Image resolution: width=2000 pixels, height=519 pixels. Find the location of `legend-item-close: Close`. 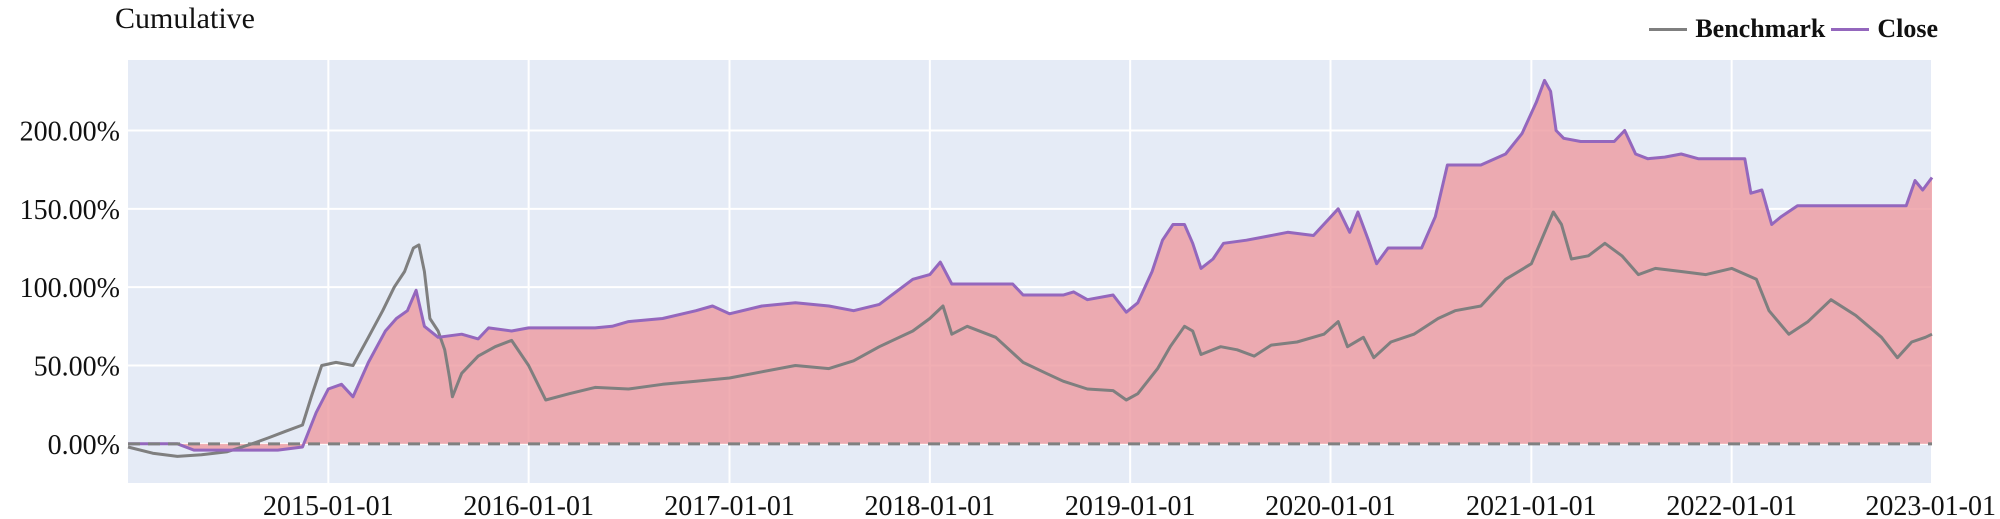

legend-item-close: Close is located at coordinates (1884, 29).